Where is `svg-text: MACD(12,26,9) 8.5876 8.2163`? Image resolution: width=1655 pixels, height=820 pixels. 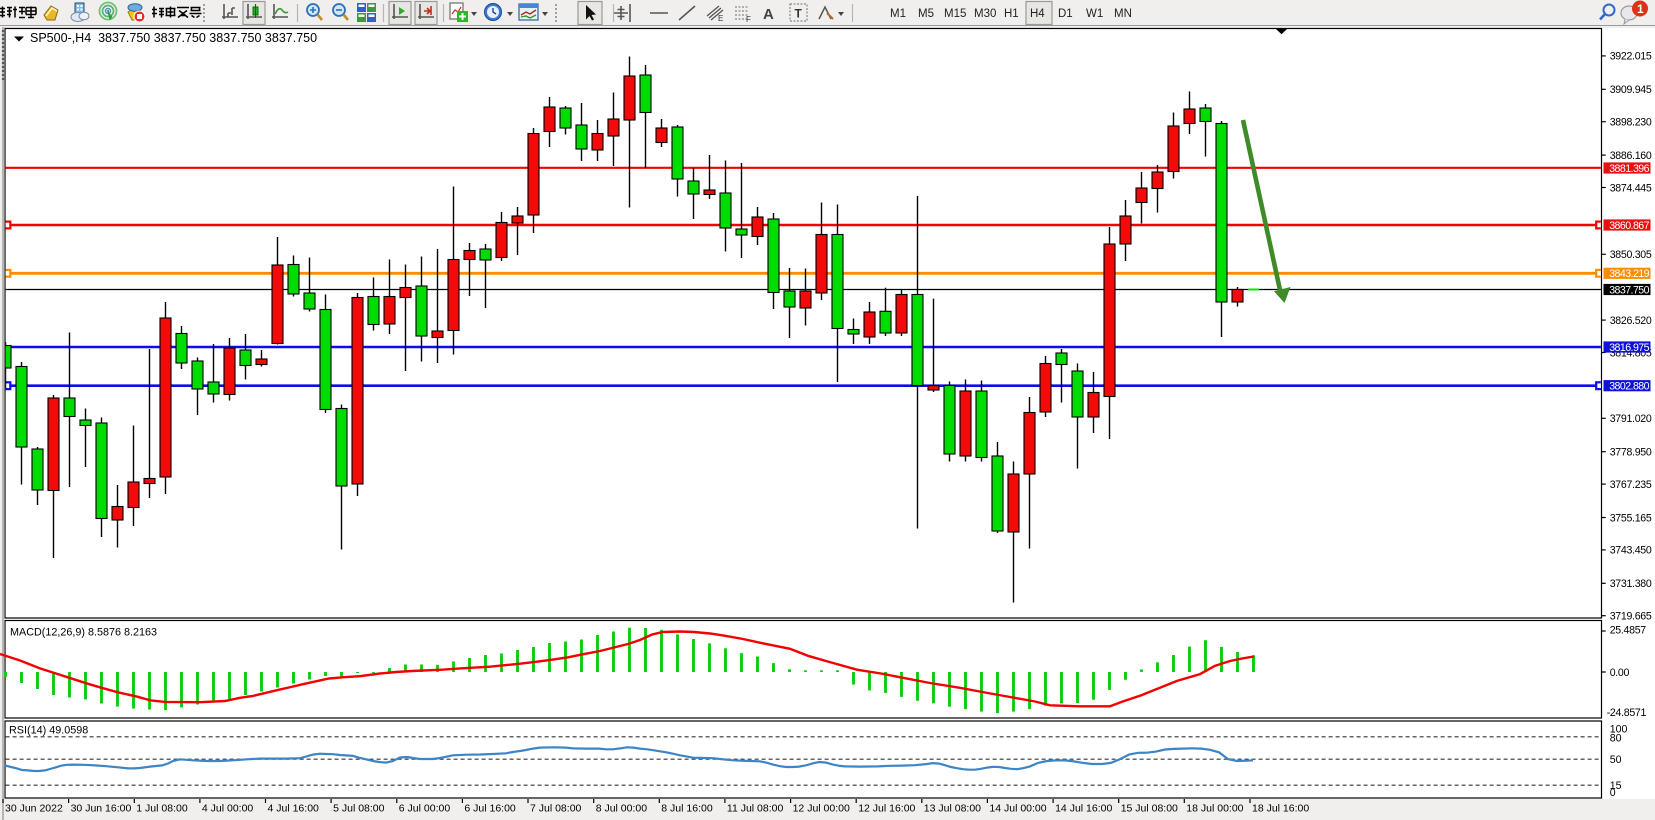
svg-text: MACD(12,26,9) 8.5876 8.2163 is located at coordinates (83, 633).